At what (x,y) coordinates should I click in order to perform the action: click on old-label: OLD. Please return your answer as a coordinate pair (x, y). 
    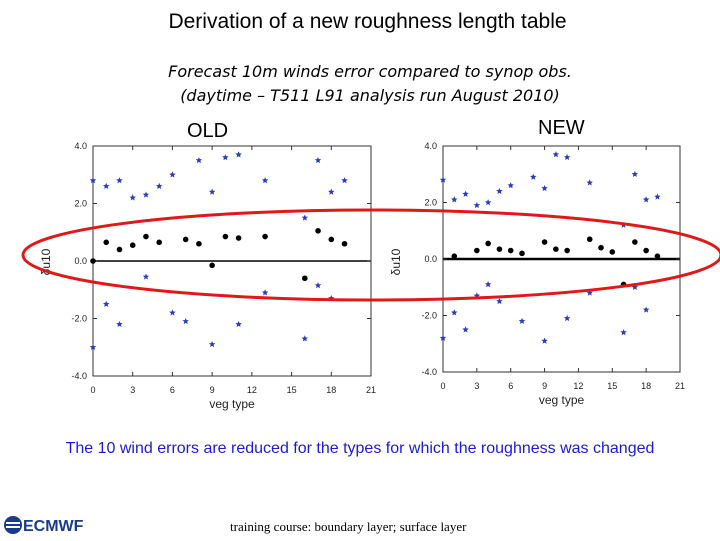
    Looking at the image, I should click on (208, 131).